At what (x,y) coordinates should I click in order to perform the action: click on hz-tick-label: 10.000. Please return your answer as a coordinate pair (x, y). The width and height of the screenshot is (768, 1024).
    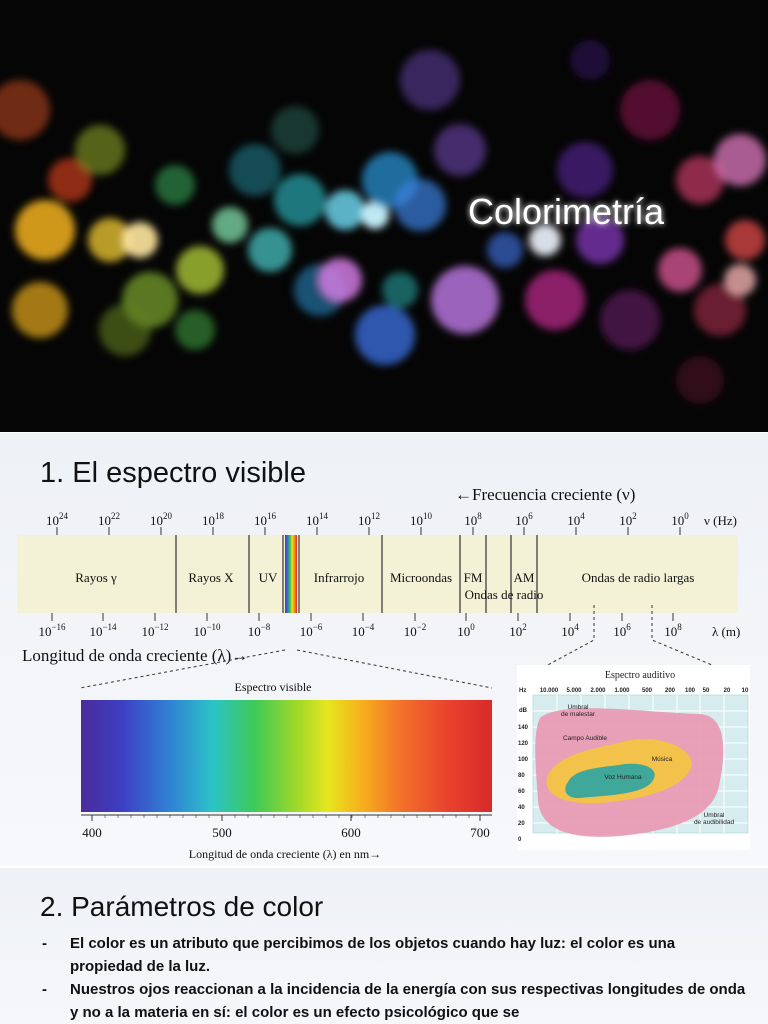
    Looking at the image, I should click on (549, 691).